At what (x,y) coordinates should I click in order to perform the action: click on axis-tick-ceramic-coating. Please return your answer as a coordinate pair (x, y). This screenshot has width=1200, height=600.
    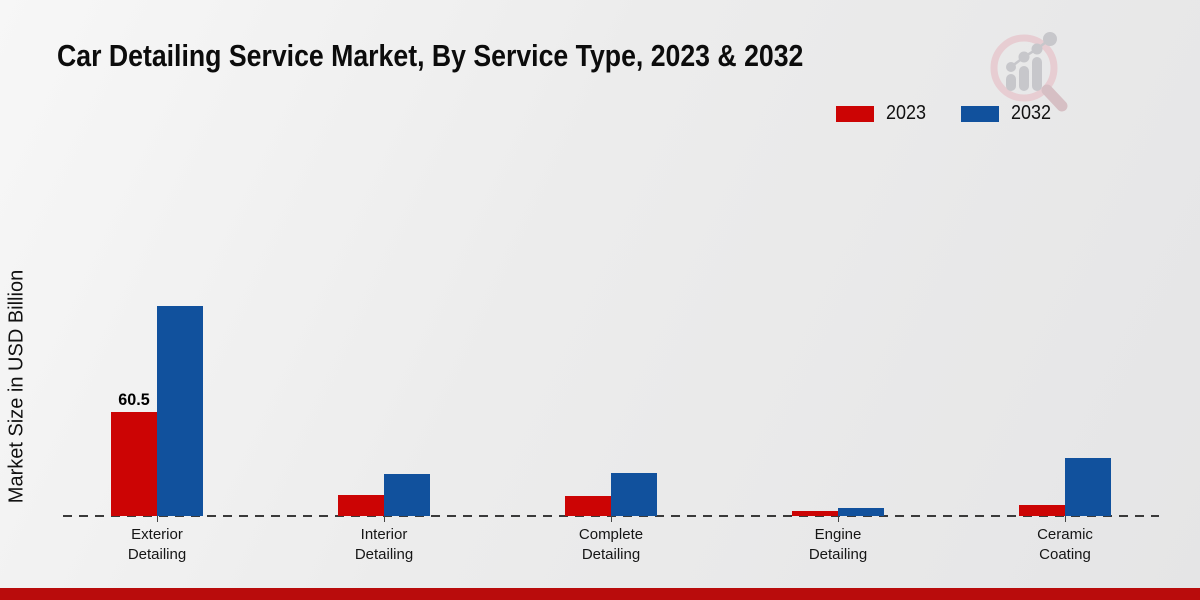
    Looking at the image, I should click on (1065, 519).